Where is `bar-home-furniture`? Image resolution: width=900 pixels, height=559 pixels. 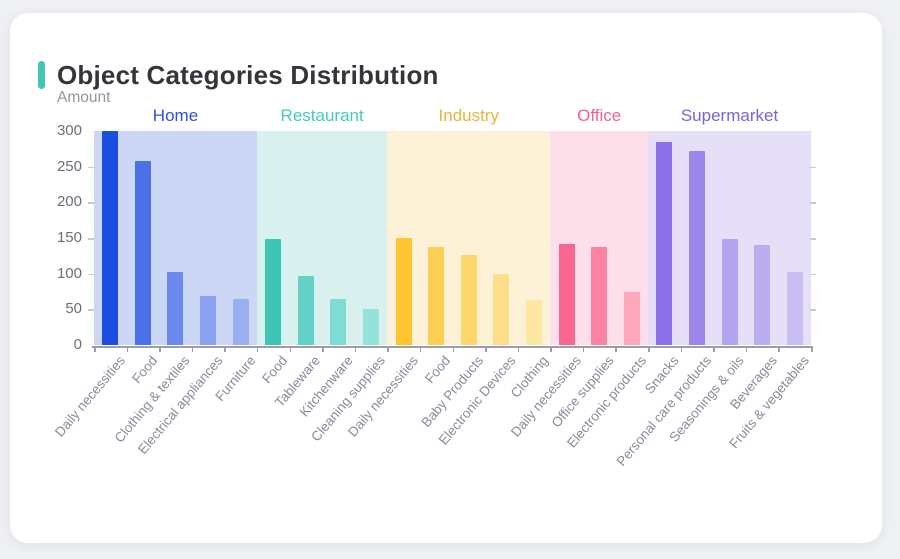
bar-home-furniture is located at coordinates (240, 322).